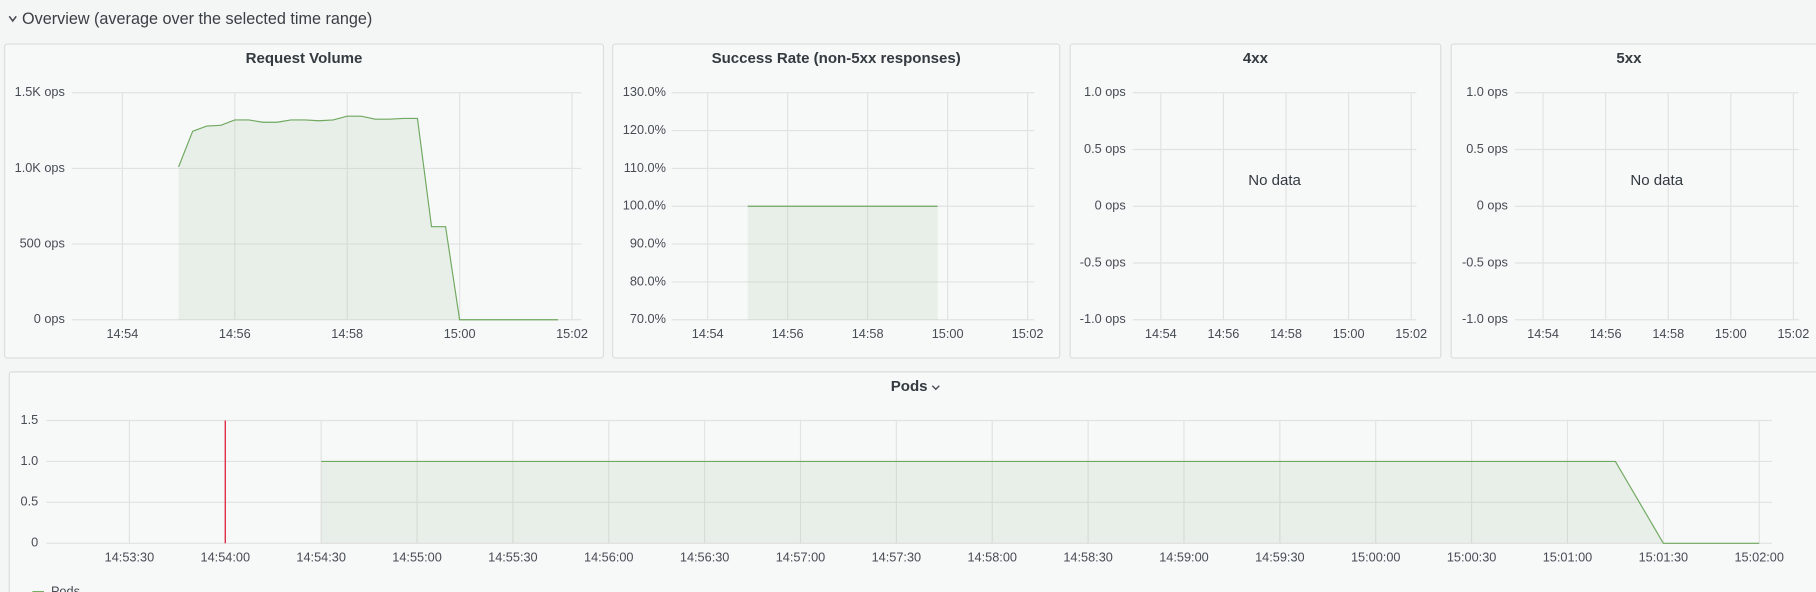 The width and height of the screenshot is (1816, 592). I want to click on y-tick-label: 130.0%, so click(644, 91).